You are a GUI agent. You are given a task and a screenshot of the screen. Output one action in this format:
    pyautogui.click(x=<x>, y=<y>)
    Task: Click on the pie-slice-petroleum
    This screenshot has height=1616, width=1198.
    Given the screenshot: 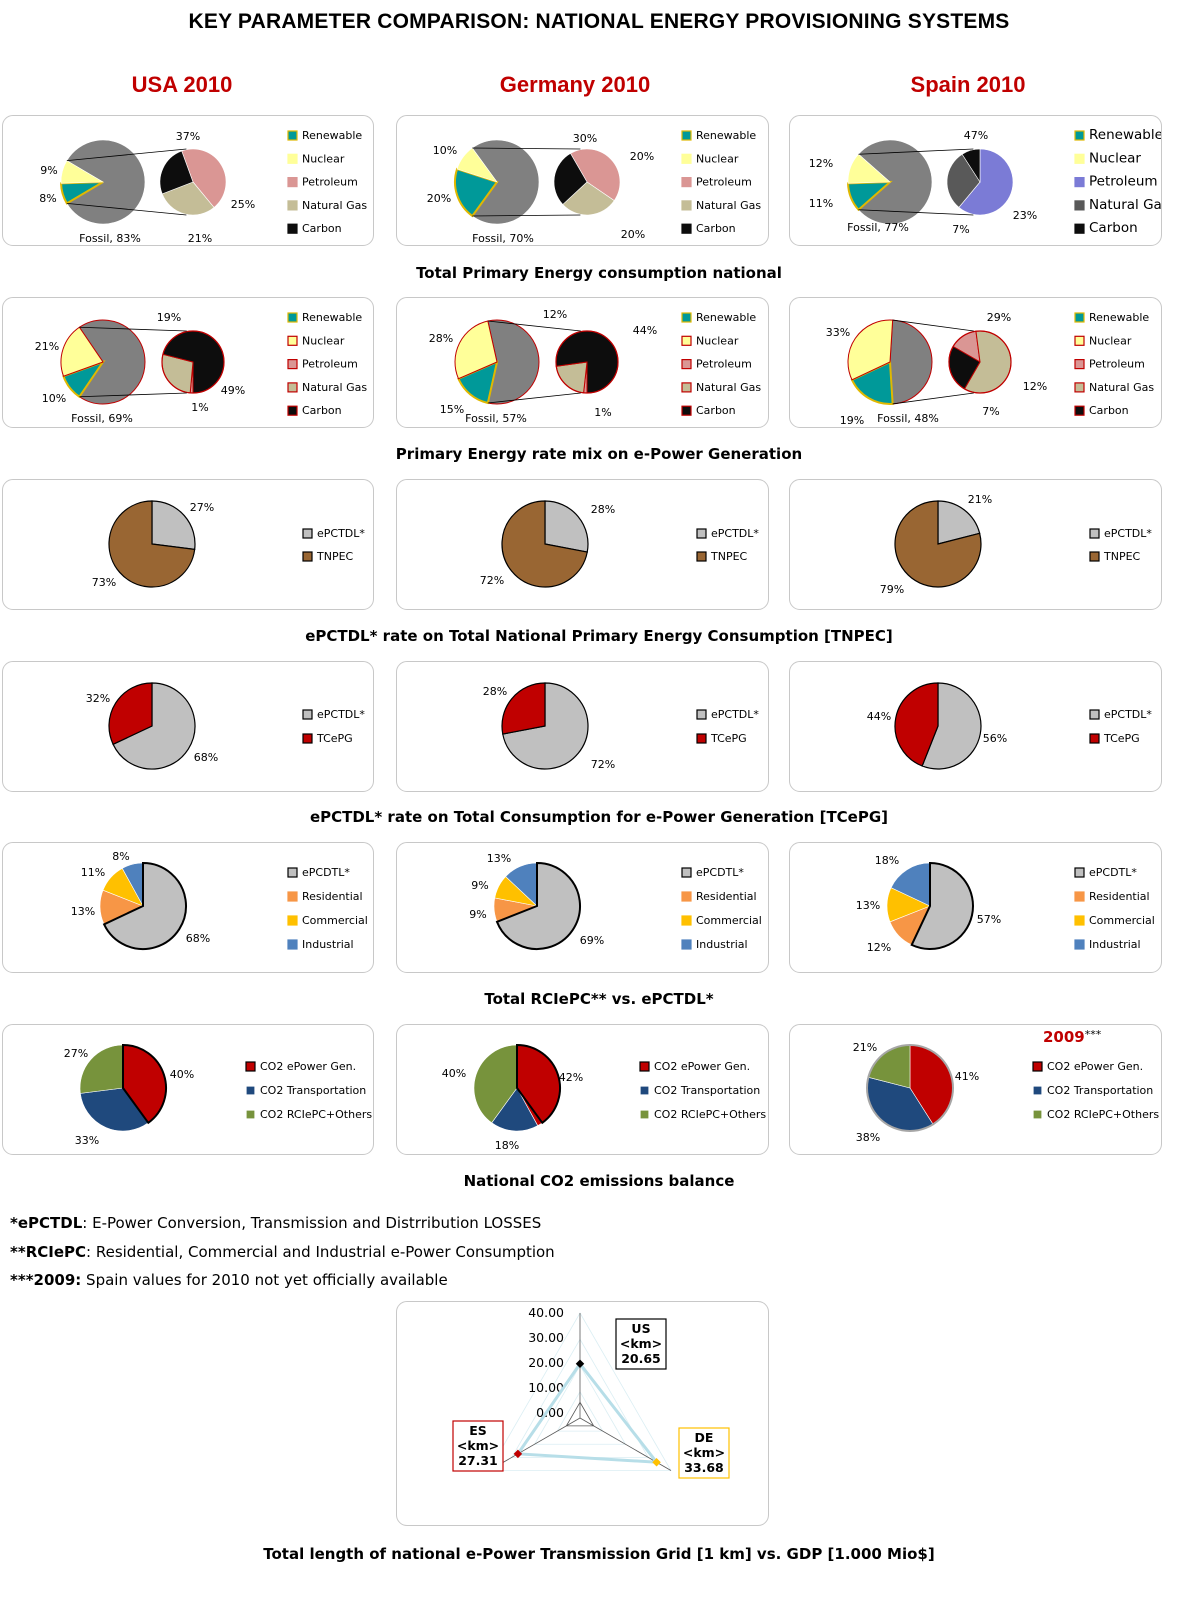 What is the action you would take?
    pyautogui.click(x=595, y=175)
    